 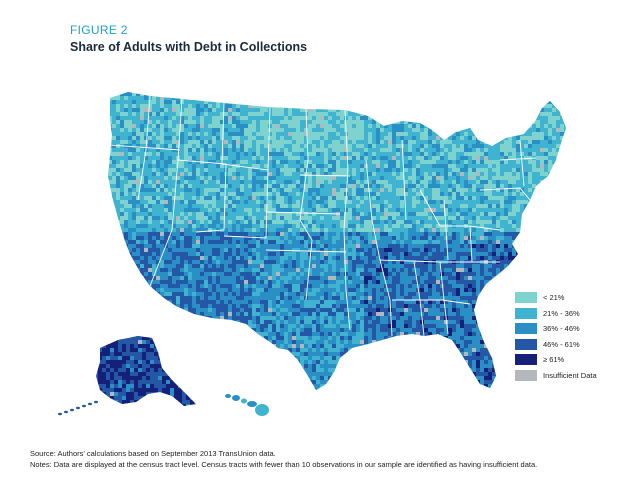 What do you see at coordinates (554, 360) in the screenshot?
I see `legend-label: ≥ 61%` at bounding box center [554, 360].